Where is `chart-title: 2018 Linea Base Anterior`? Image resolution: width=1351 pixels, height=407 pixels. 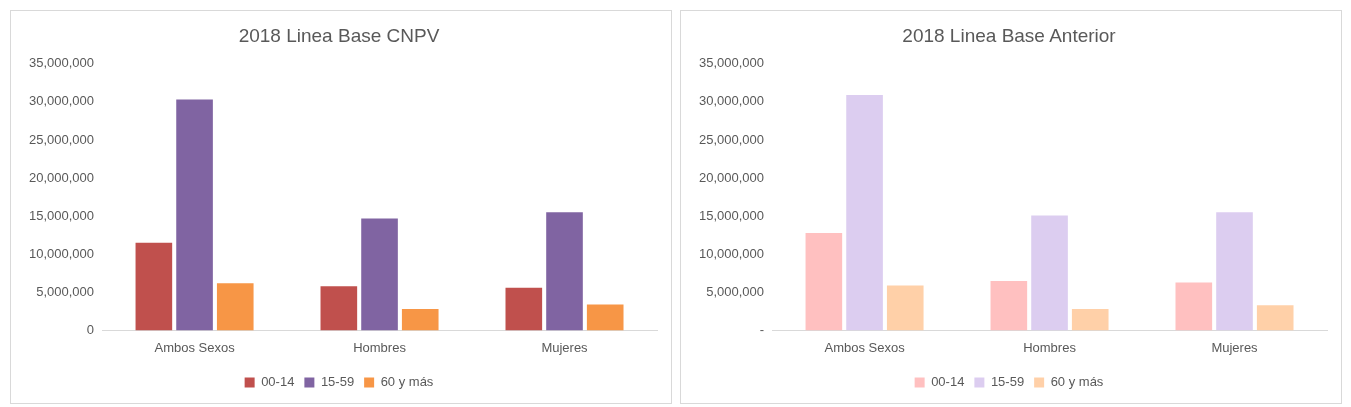
chart-title: 2018 Linea Base Anterior is located at coordinates (1009, 35).